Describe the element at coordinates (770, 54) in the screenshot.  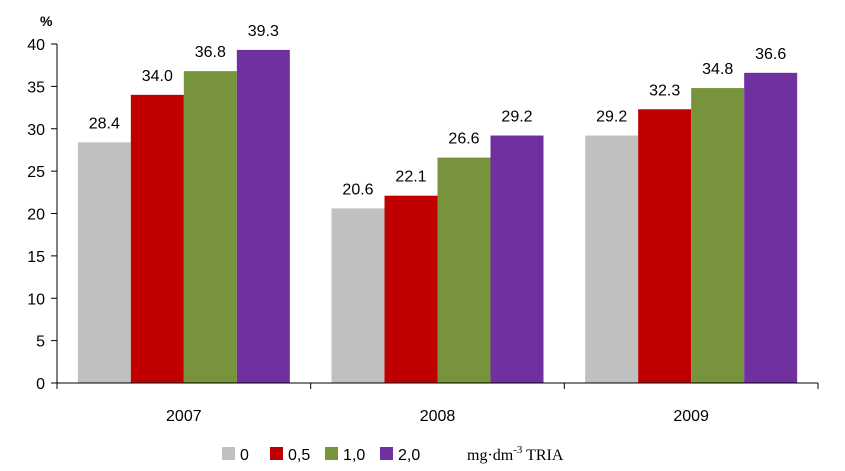
I see `data-label: 36.6` at that location.